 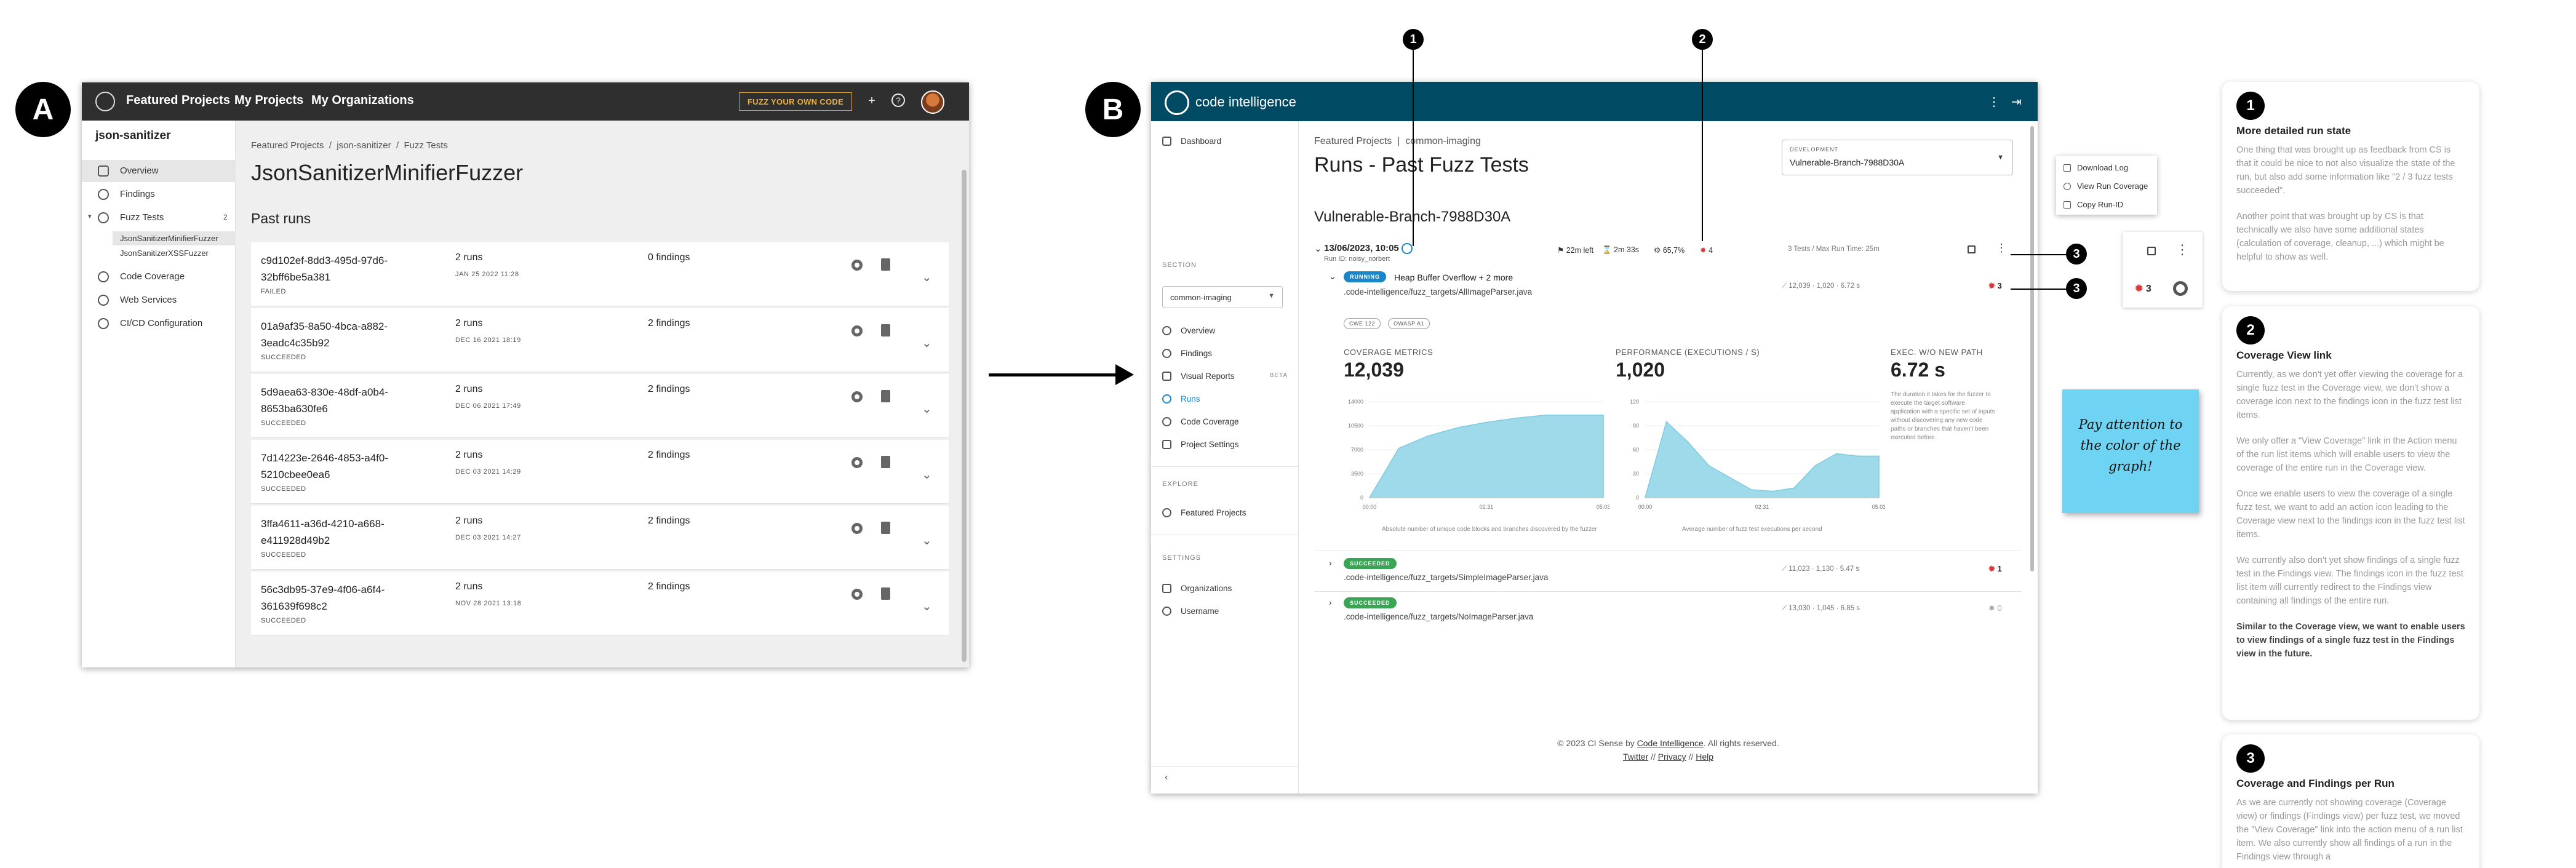 What do you see at coordinates (2143, 288) in the screenshot?
I see `bug-count: ✹ 3` at bounding box center [2143, 288].